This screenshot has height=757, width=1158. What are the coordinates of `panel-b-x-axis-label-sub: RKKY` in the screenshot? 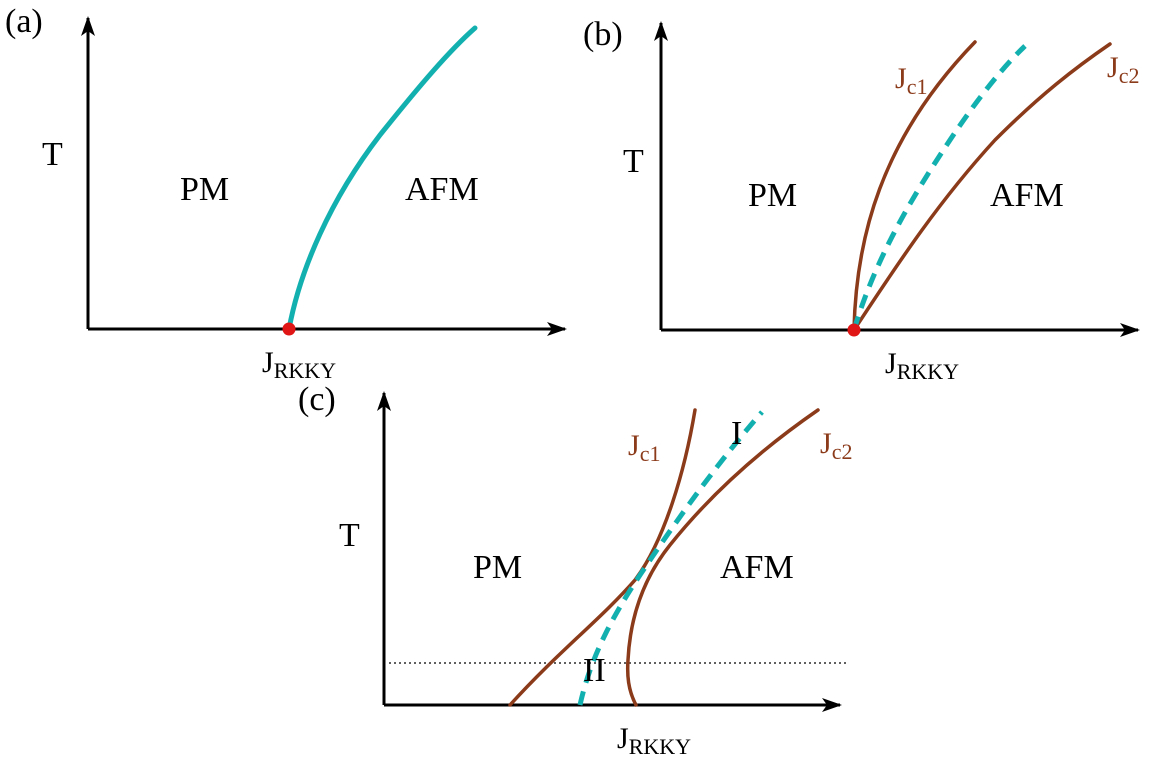 It's located at (928, 371).